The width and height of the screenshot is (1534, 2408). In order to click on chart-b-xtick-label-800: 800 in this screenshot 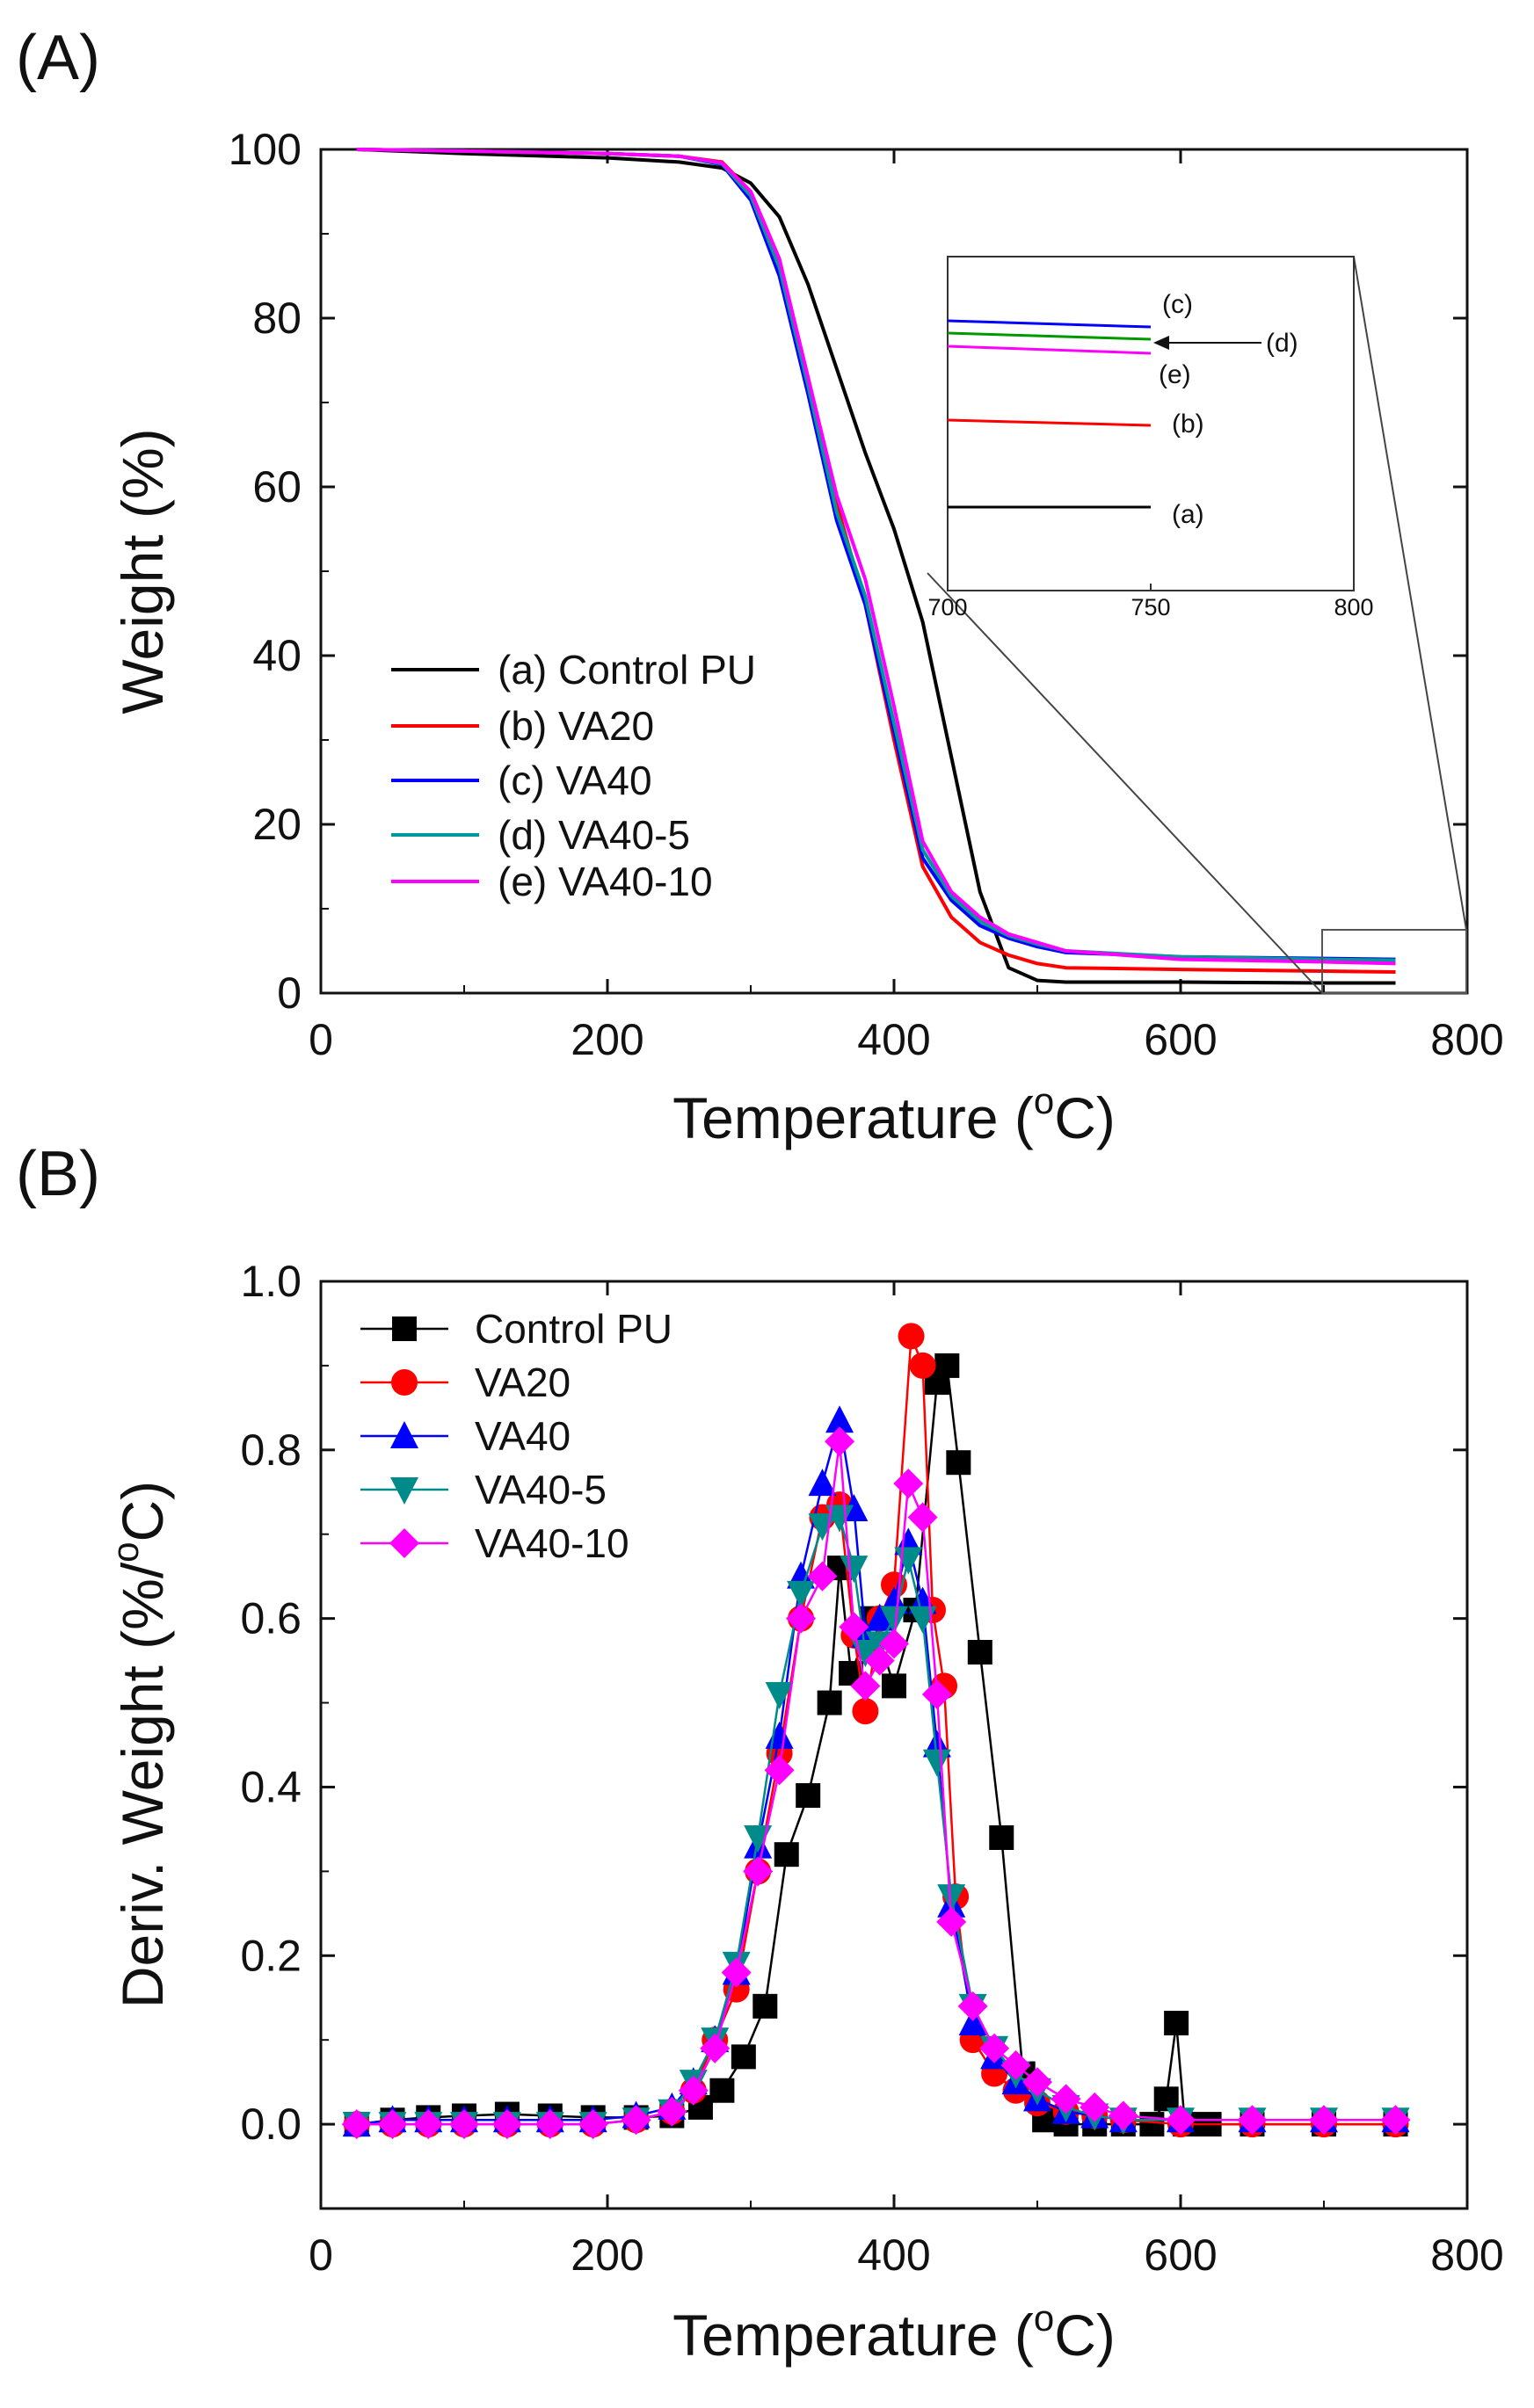, I will do `click(1467, 2255)`.